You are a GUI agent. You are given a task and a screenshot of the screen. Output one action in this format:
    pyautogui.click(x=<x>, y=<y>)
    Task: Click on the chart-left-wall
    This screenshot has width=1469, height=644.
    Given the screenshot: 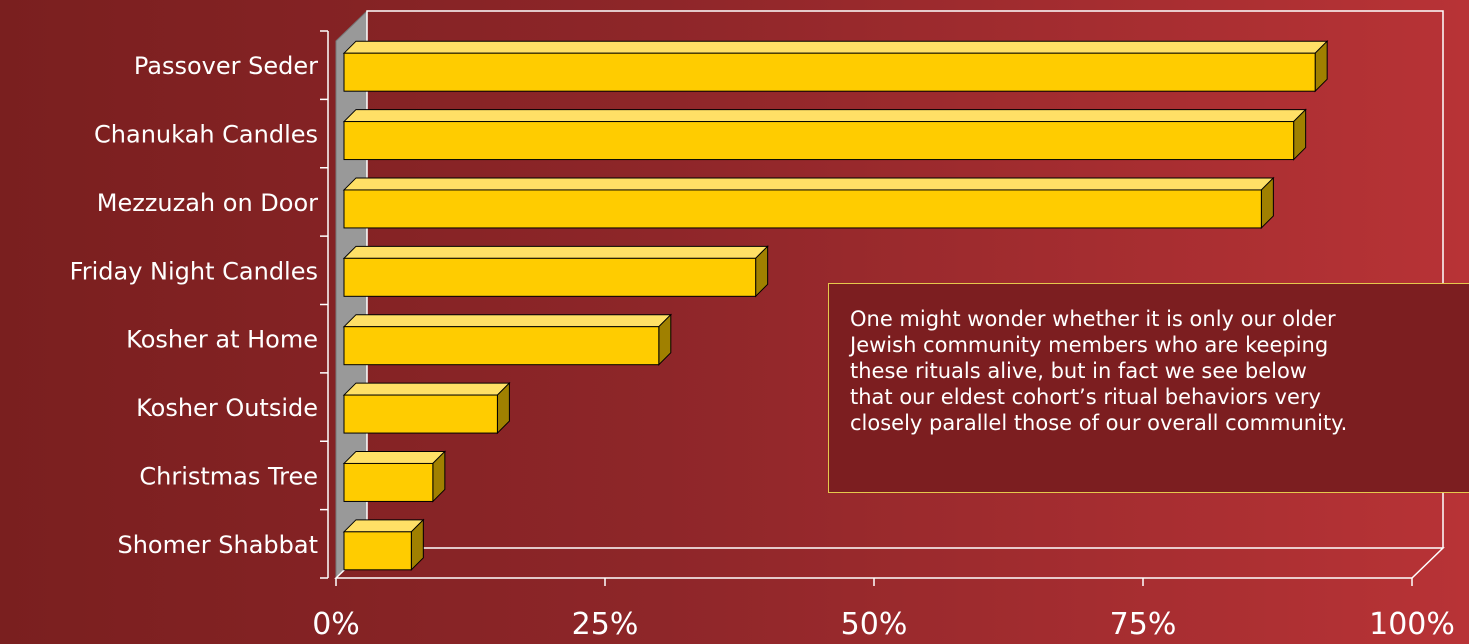 What is the action you would take?
    pyautogui.click(x=351, y=294)
    